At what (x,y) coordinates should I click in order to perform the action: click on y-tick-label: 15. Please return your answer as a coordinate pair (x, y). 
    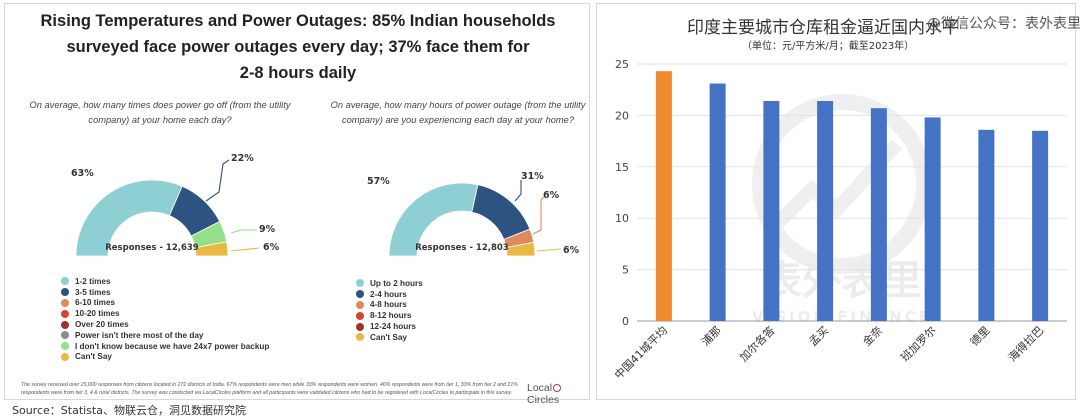
    Looking at the image, I should click on (622, 167).